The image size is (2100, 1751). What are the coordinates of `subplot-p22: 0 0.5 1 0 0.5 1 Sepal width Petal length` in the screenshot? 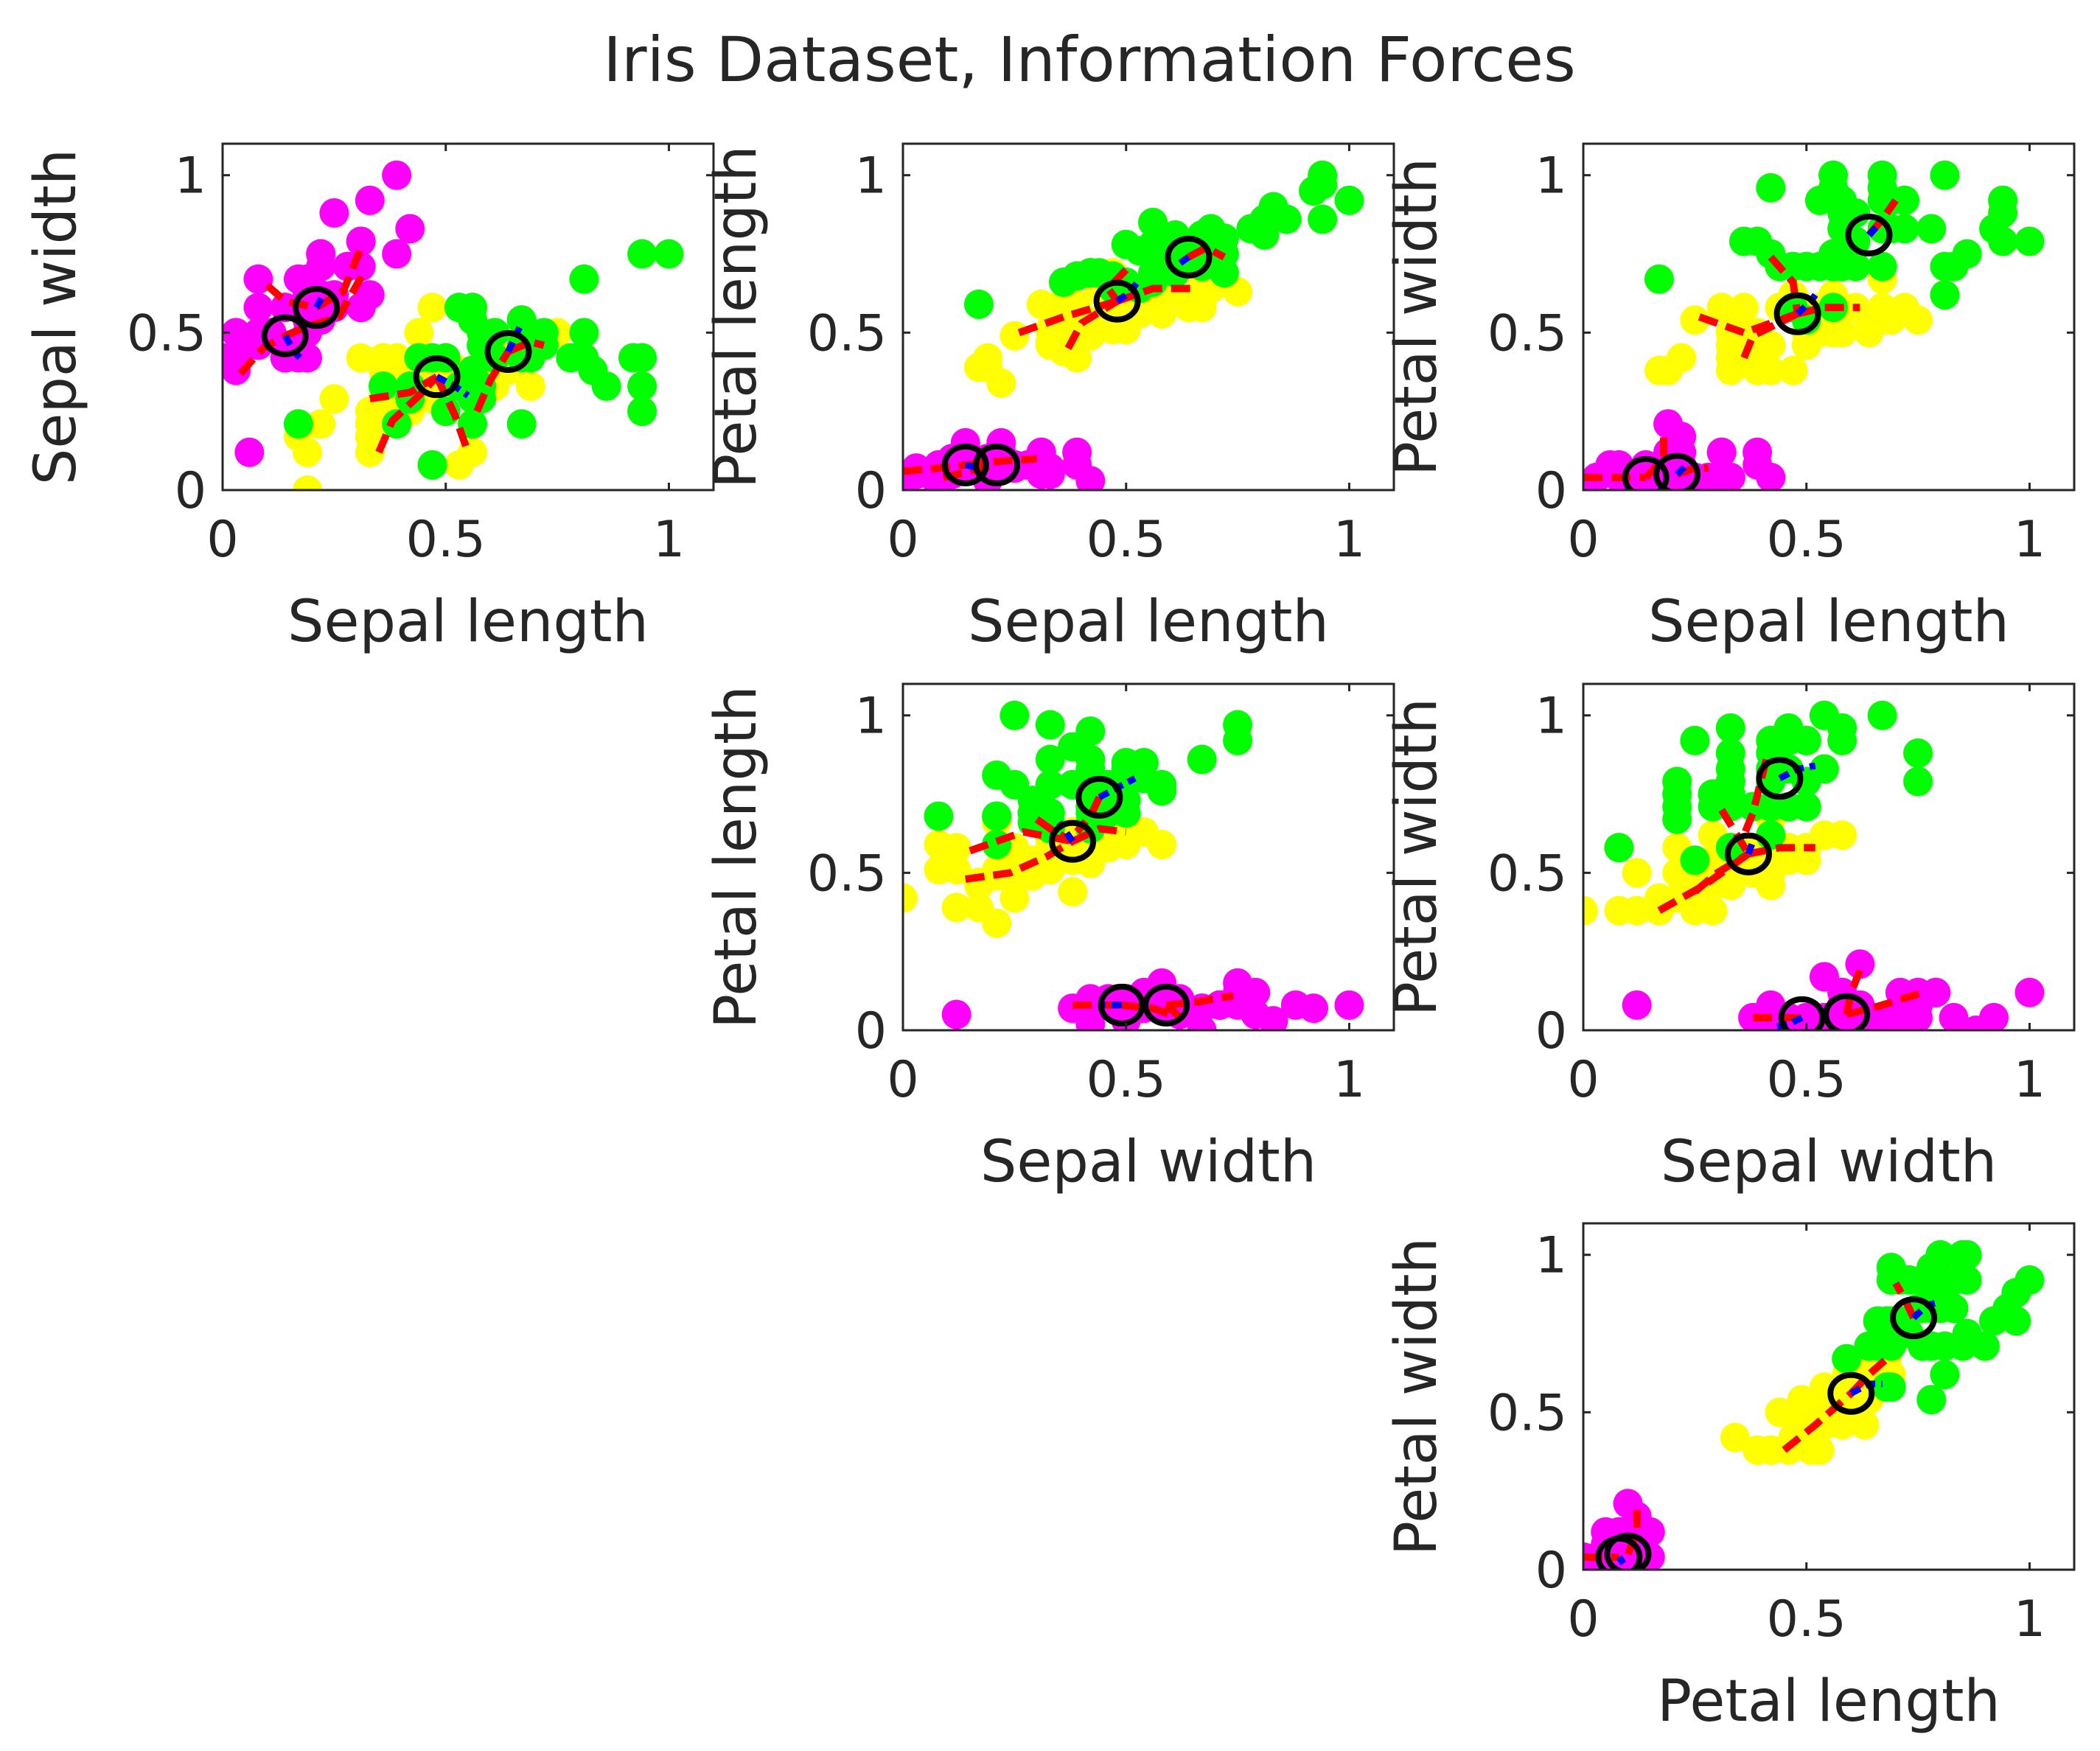 It's located at (1049, 938).